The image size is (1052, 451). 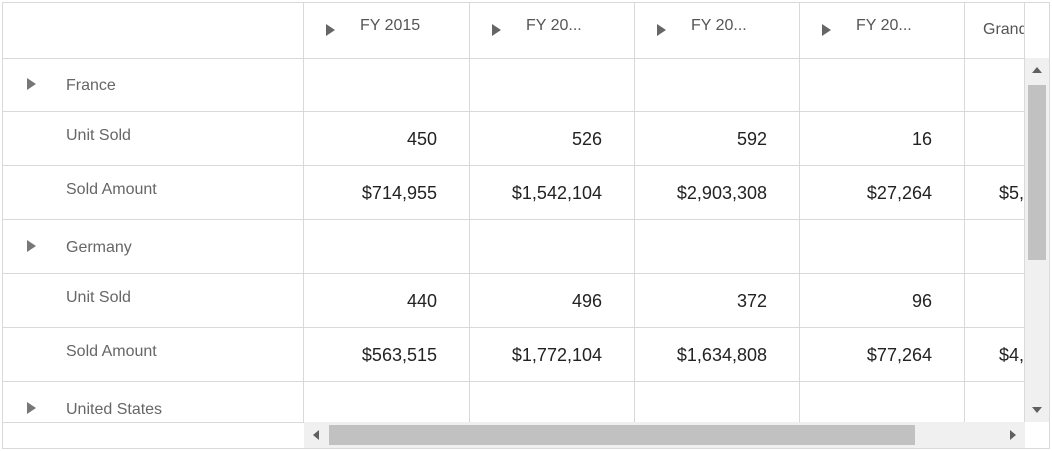 I want to click on table-row-measure: Unit Sold 450 526 592 16, so click(x=514, y=139).